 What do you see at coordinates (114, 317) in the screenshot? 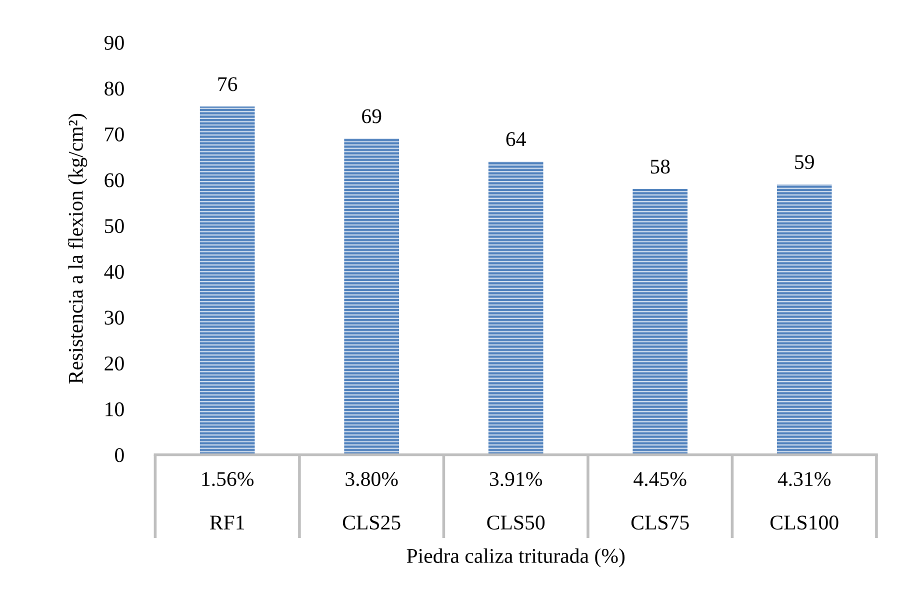
I see `y-tick-label: 30` at bounding box center [114, 317].